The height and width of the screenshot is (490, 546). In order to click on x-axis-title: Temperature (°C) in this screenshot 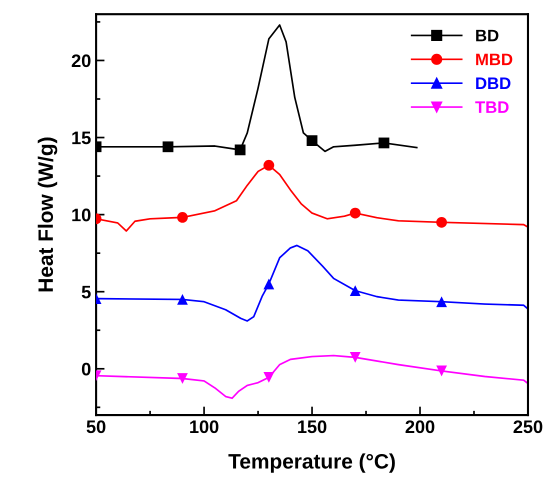, I will do `click(311, 463)`.